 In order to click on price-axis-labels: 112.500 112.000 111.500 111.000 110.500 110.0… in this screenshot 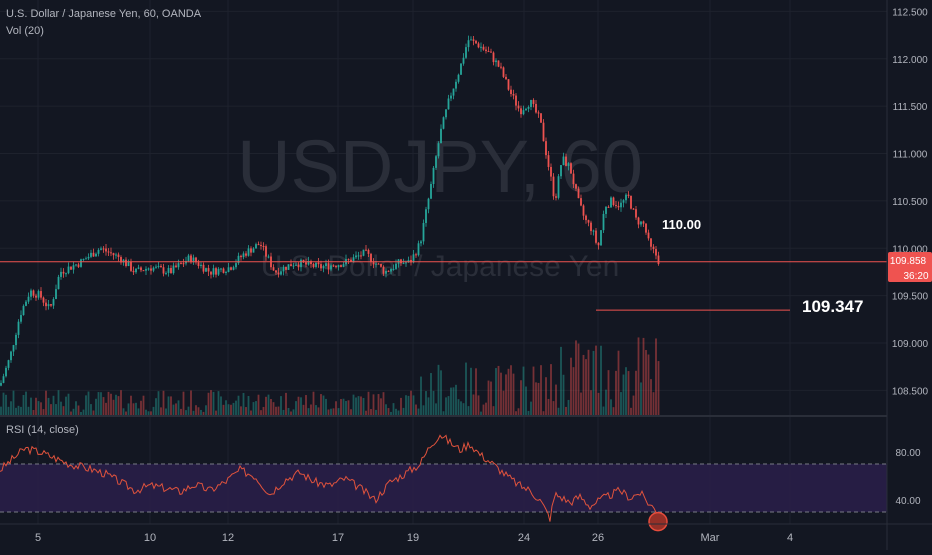, I will do `click(910, 202)`.